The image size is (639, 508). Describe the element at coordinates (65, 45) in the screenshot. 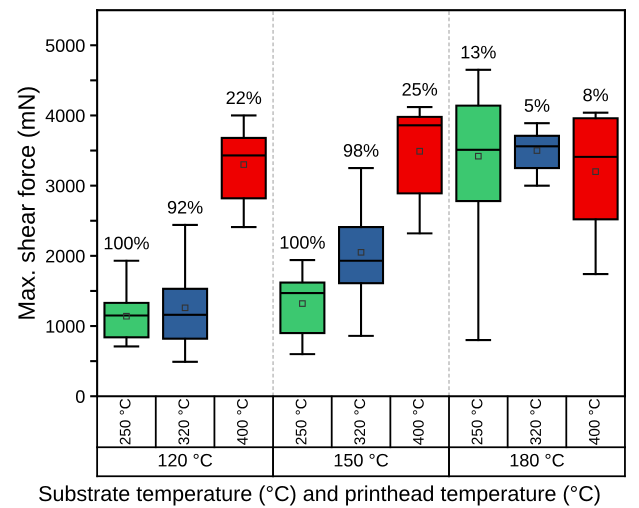

I see `y-tick-label: 5000` at that location.